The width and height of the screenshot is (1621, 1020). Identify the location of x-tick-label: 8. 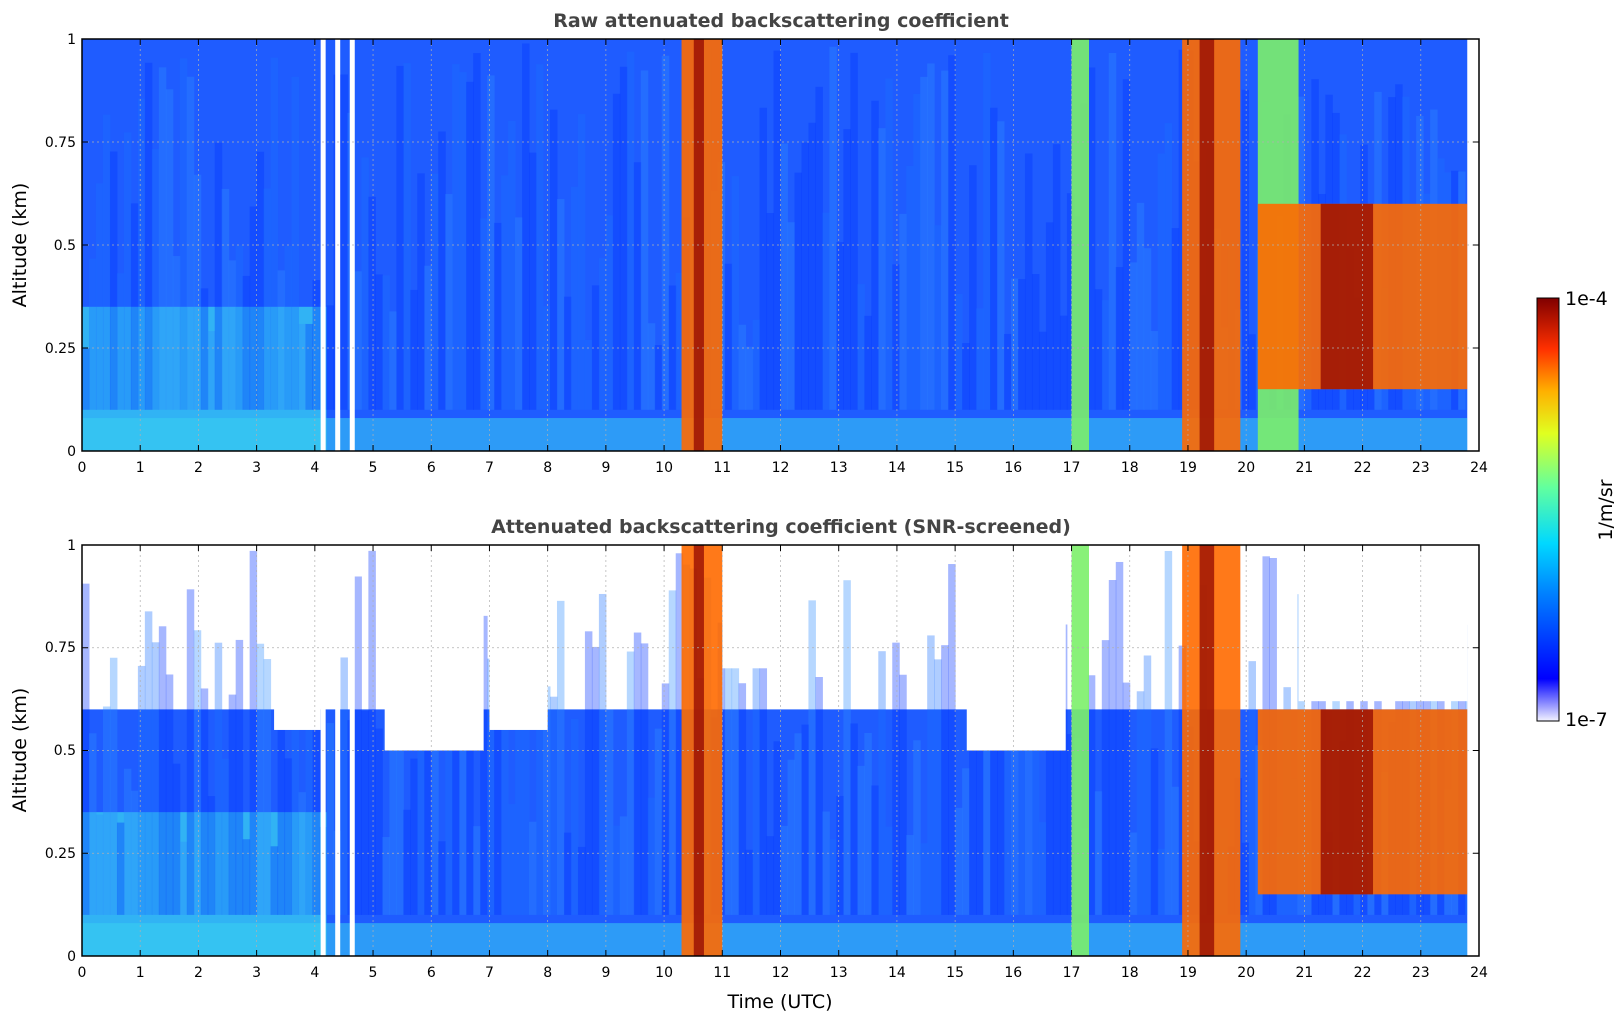
(547, 468).